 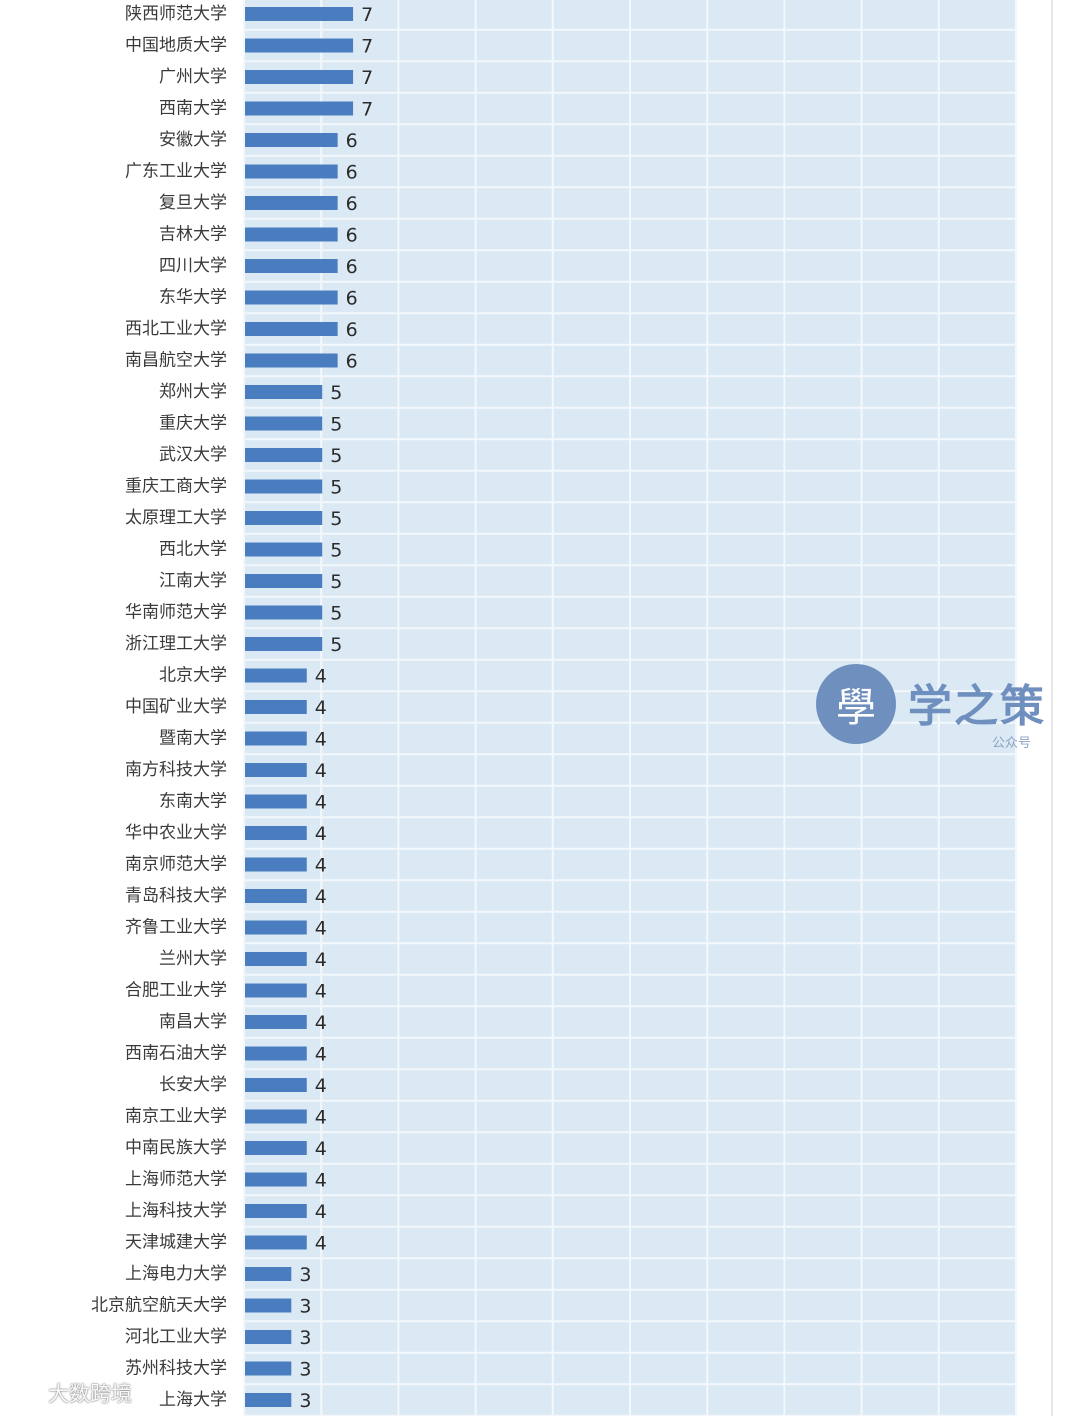 What do you see at coordinates (193, 739) in the screenshot?
I see `category-label: 暨南大学` at bounding box center [193, 739].